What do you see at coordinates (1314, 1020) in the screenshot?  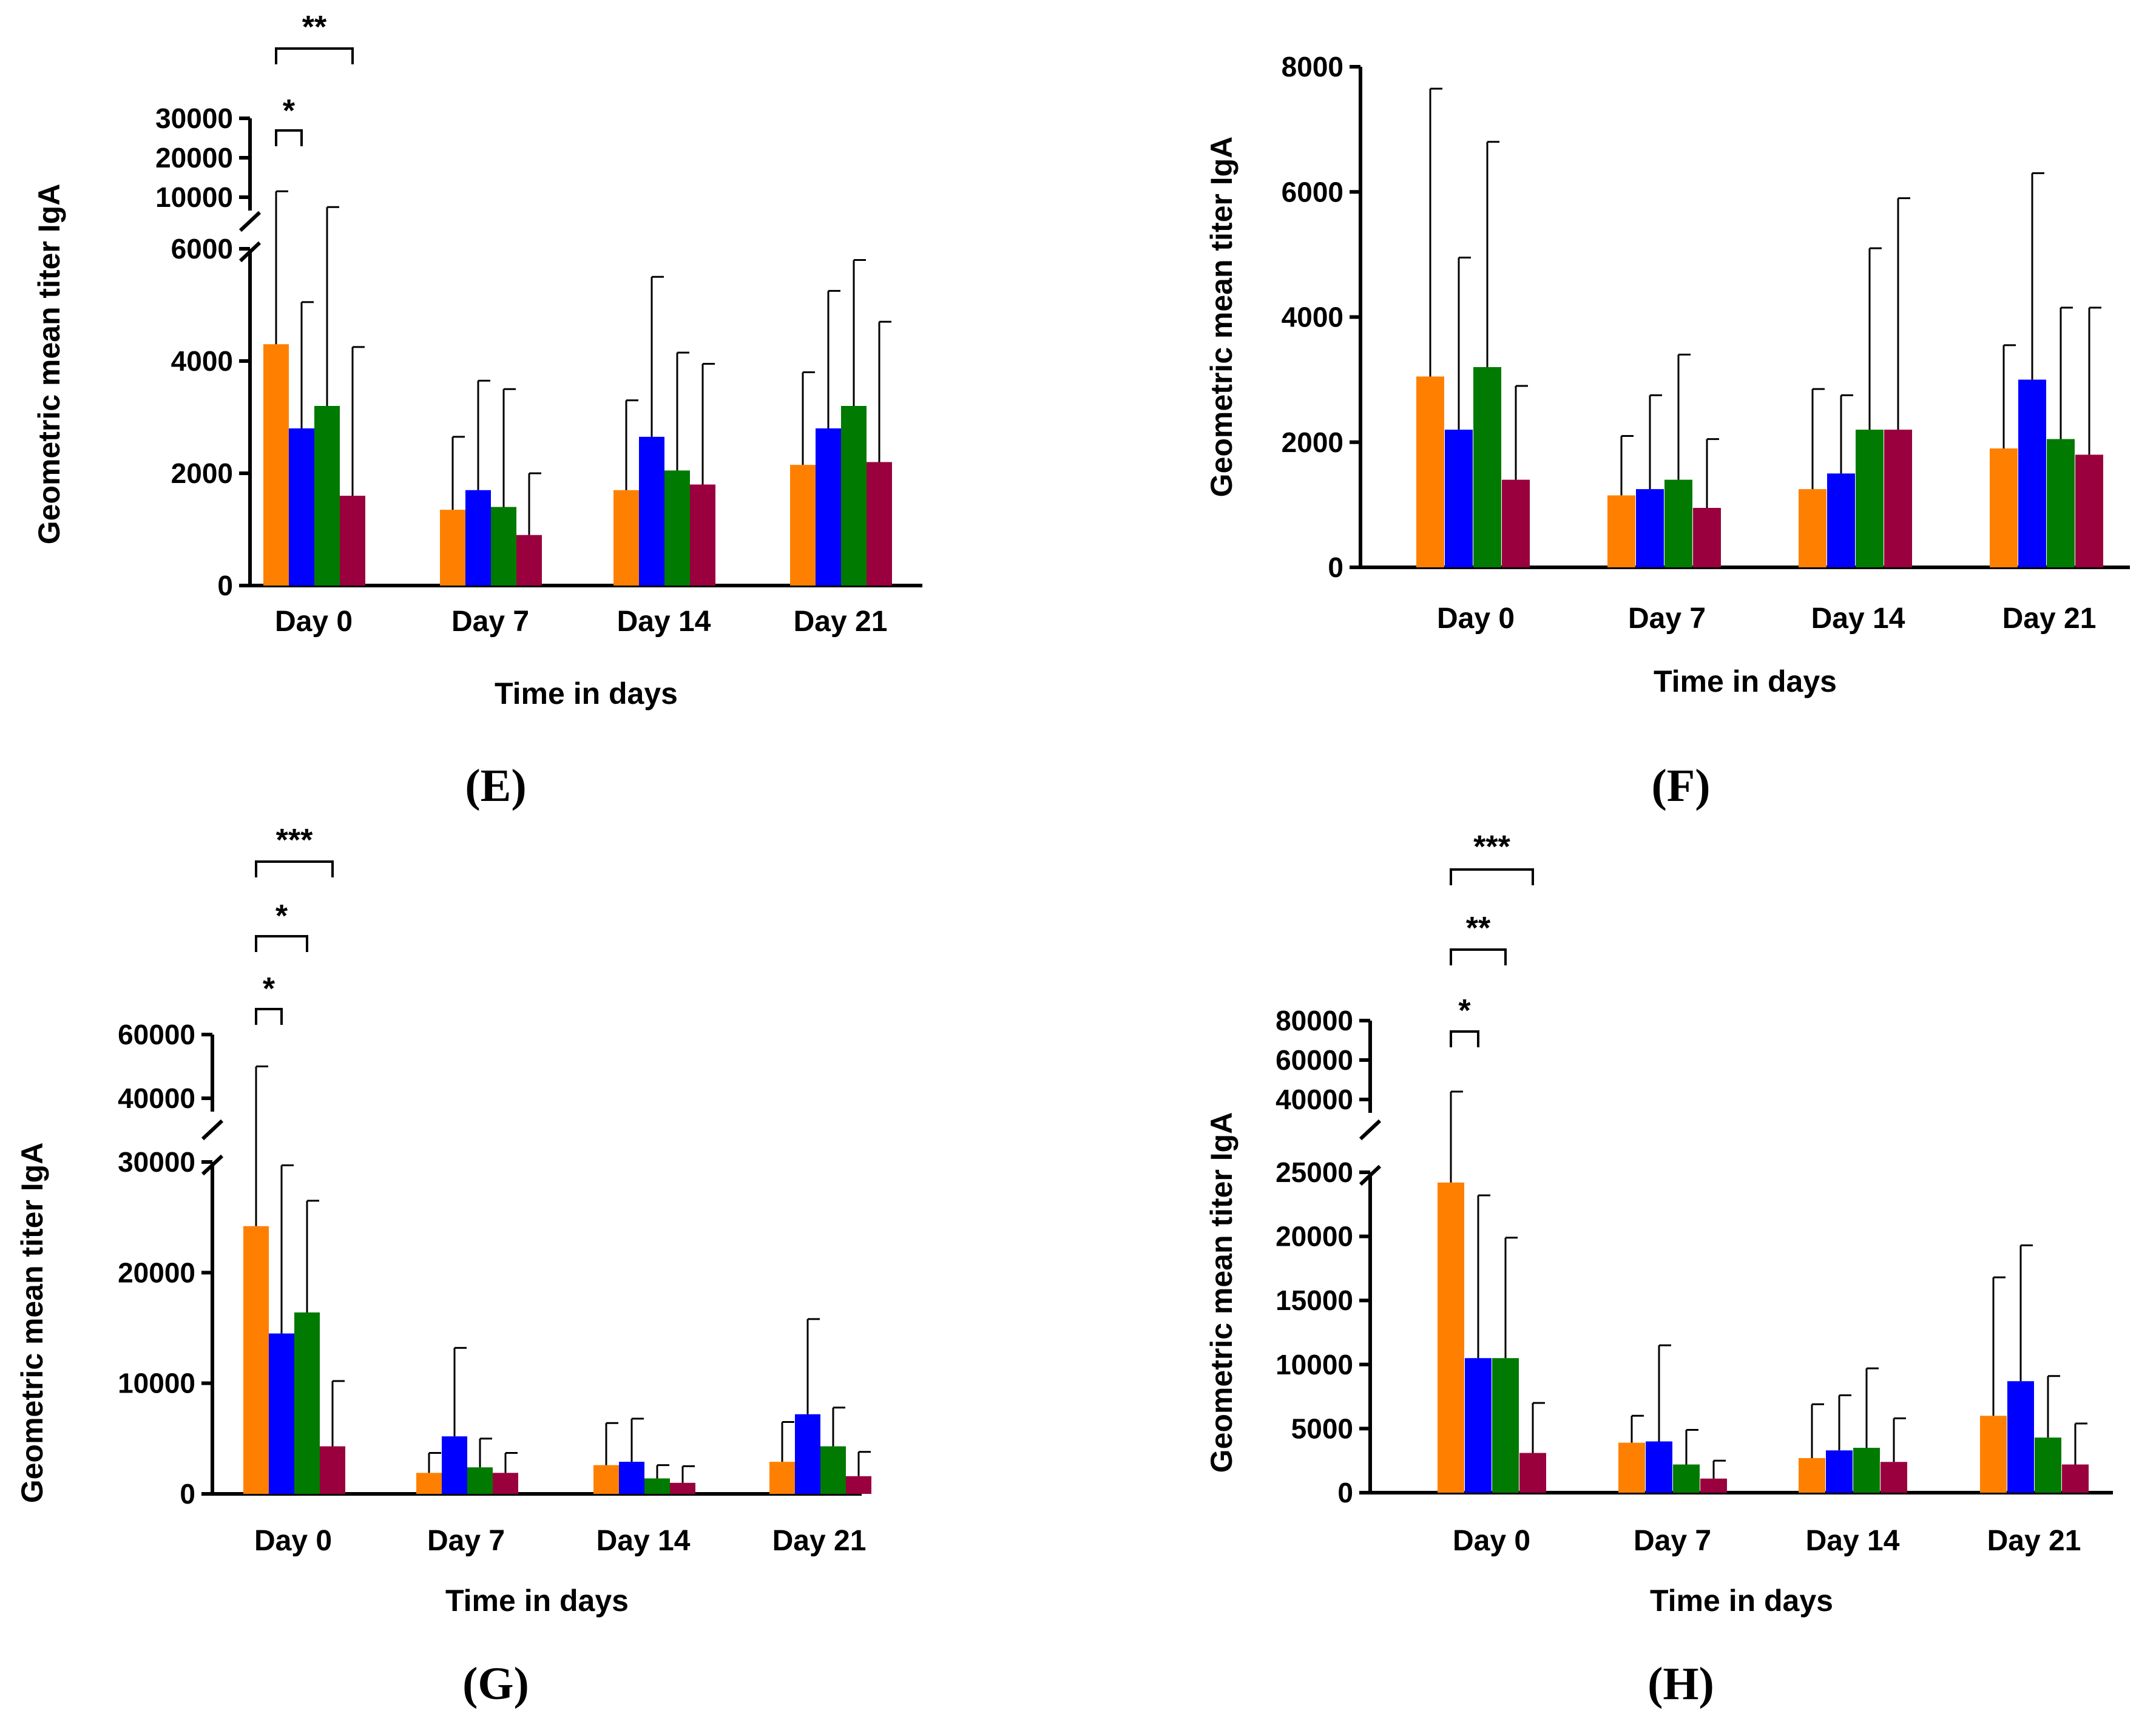 I see `y-tick-label-upper: 80000` at bounding box center [1314, 1020].